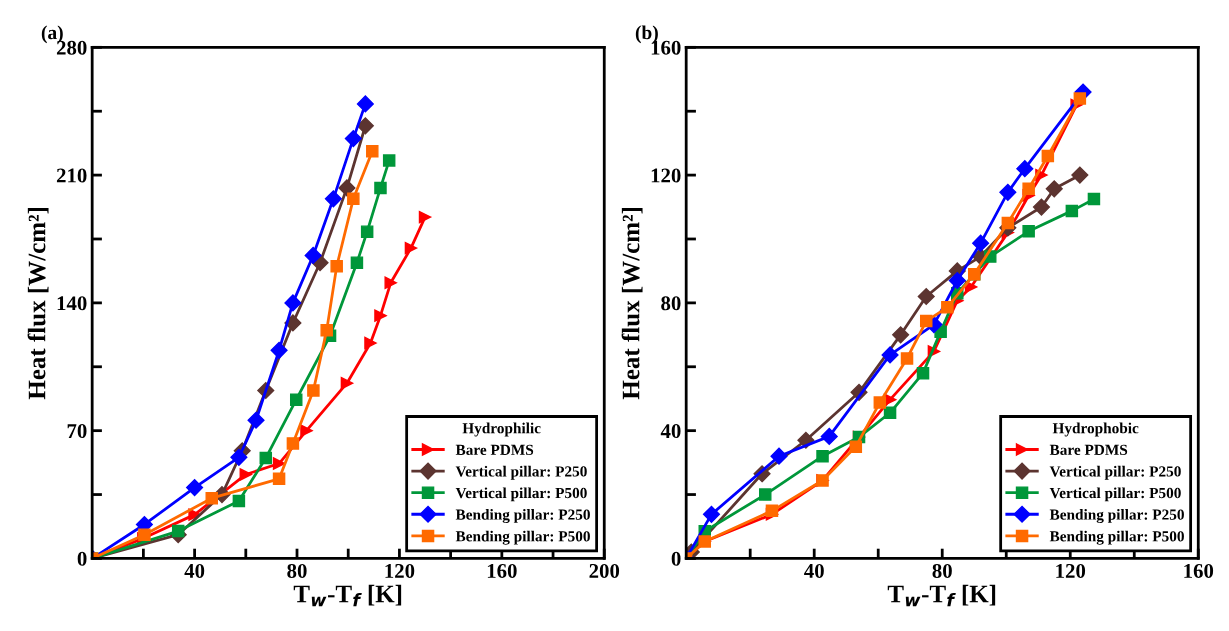 The image size is (1229, 631). What do you see at coordinates (501, 429) in the screenshot?
I see `legend-title: Hydrophilic` at bounding box center [501, 429].